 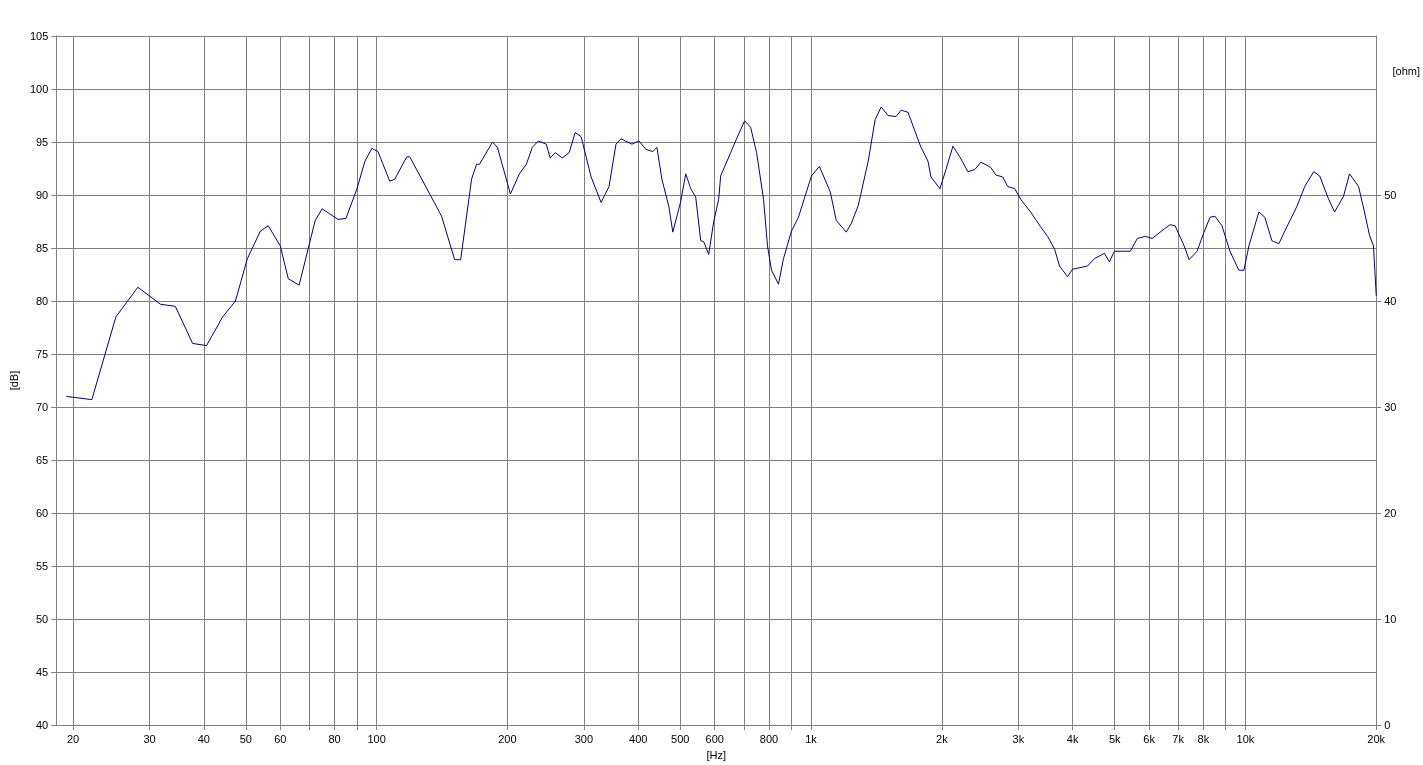 I want to click on y2-tick-label: 0, so click(x=1387, y=725).